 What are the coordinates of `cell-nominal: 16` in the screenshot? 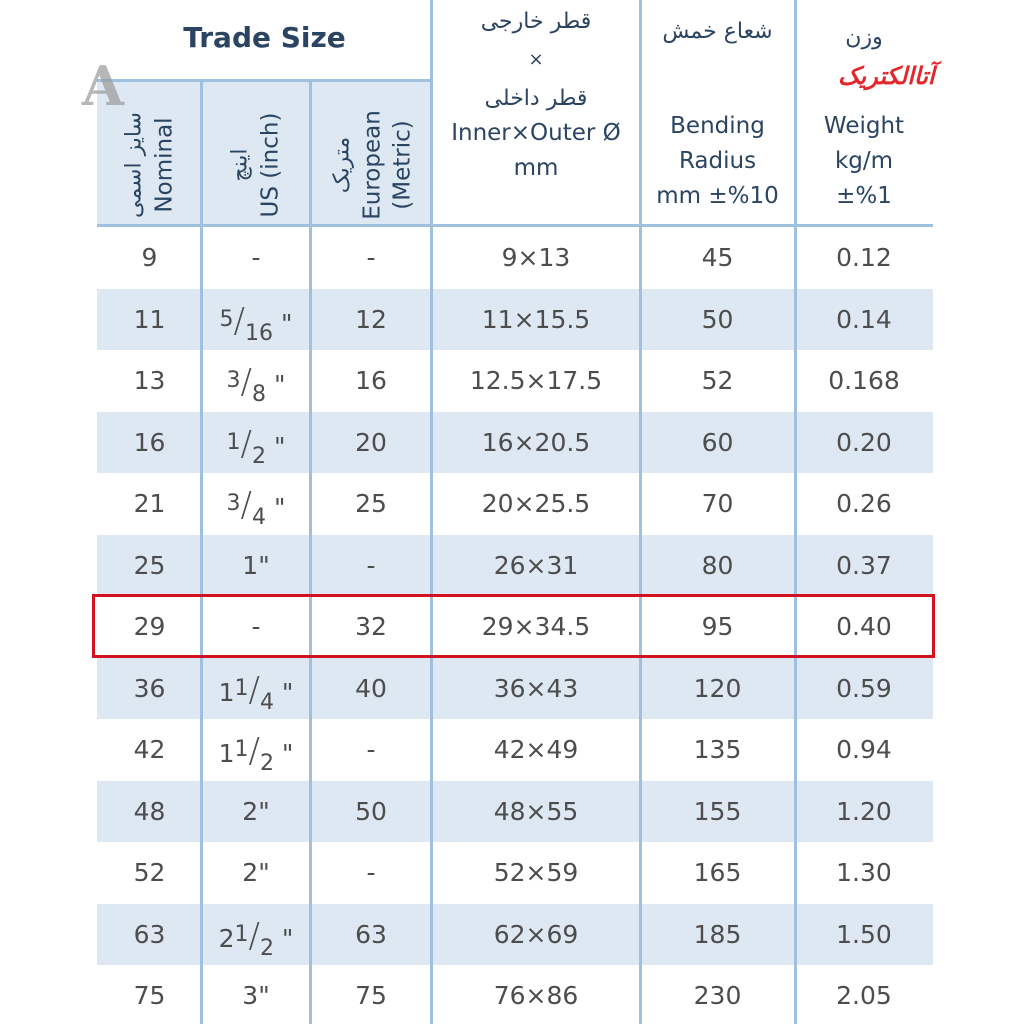 It's located at (149, 442).